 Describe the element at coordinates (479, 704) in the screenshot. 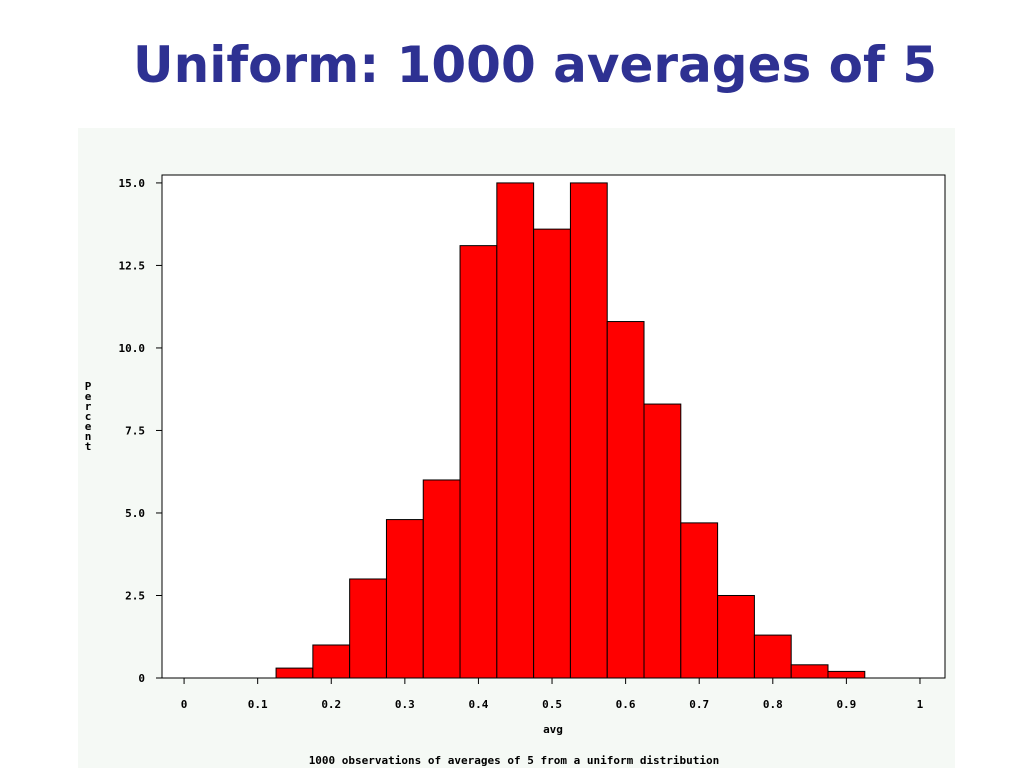

I see `x-tick-label: 0.4` at that location.